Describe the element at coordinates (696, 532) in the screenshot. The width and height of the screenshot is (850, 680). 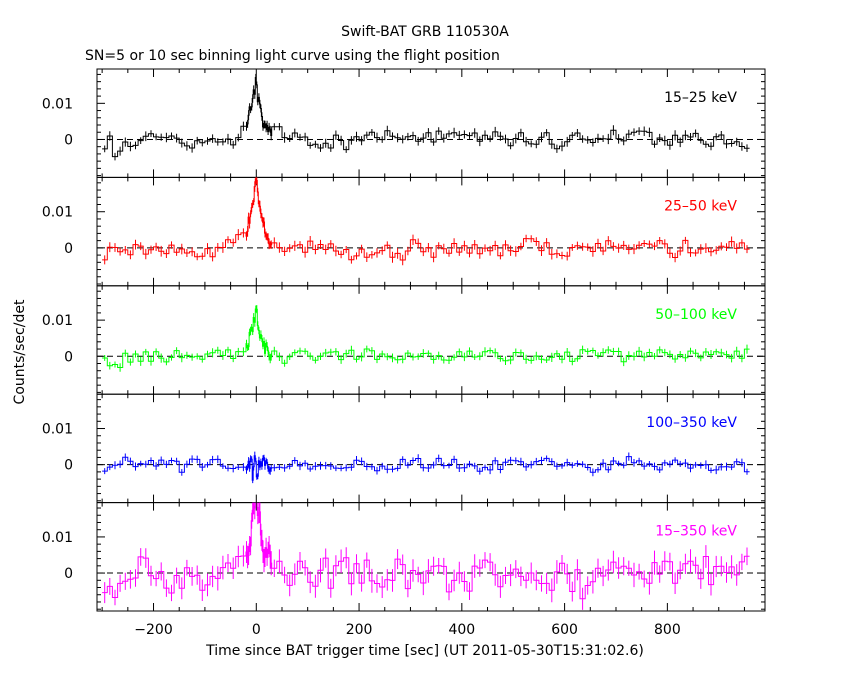
I see `panel-energy-label: 15–350 keV` at that location.